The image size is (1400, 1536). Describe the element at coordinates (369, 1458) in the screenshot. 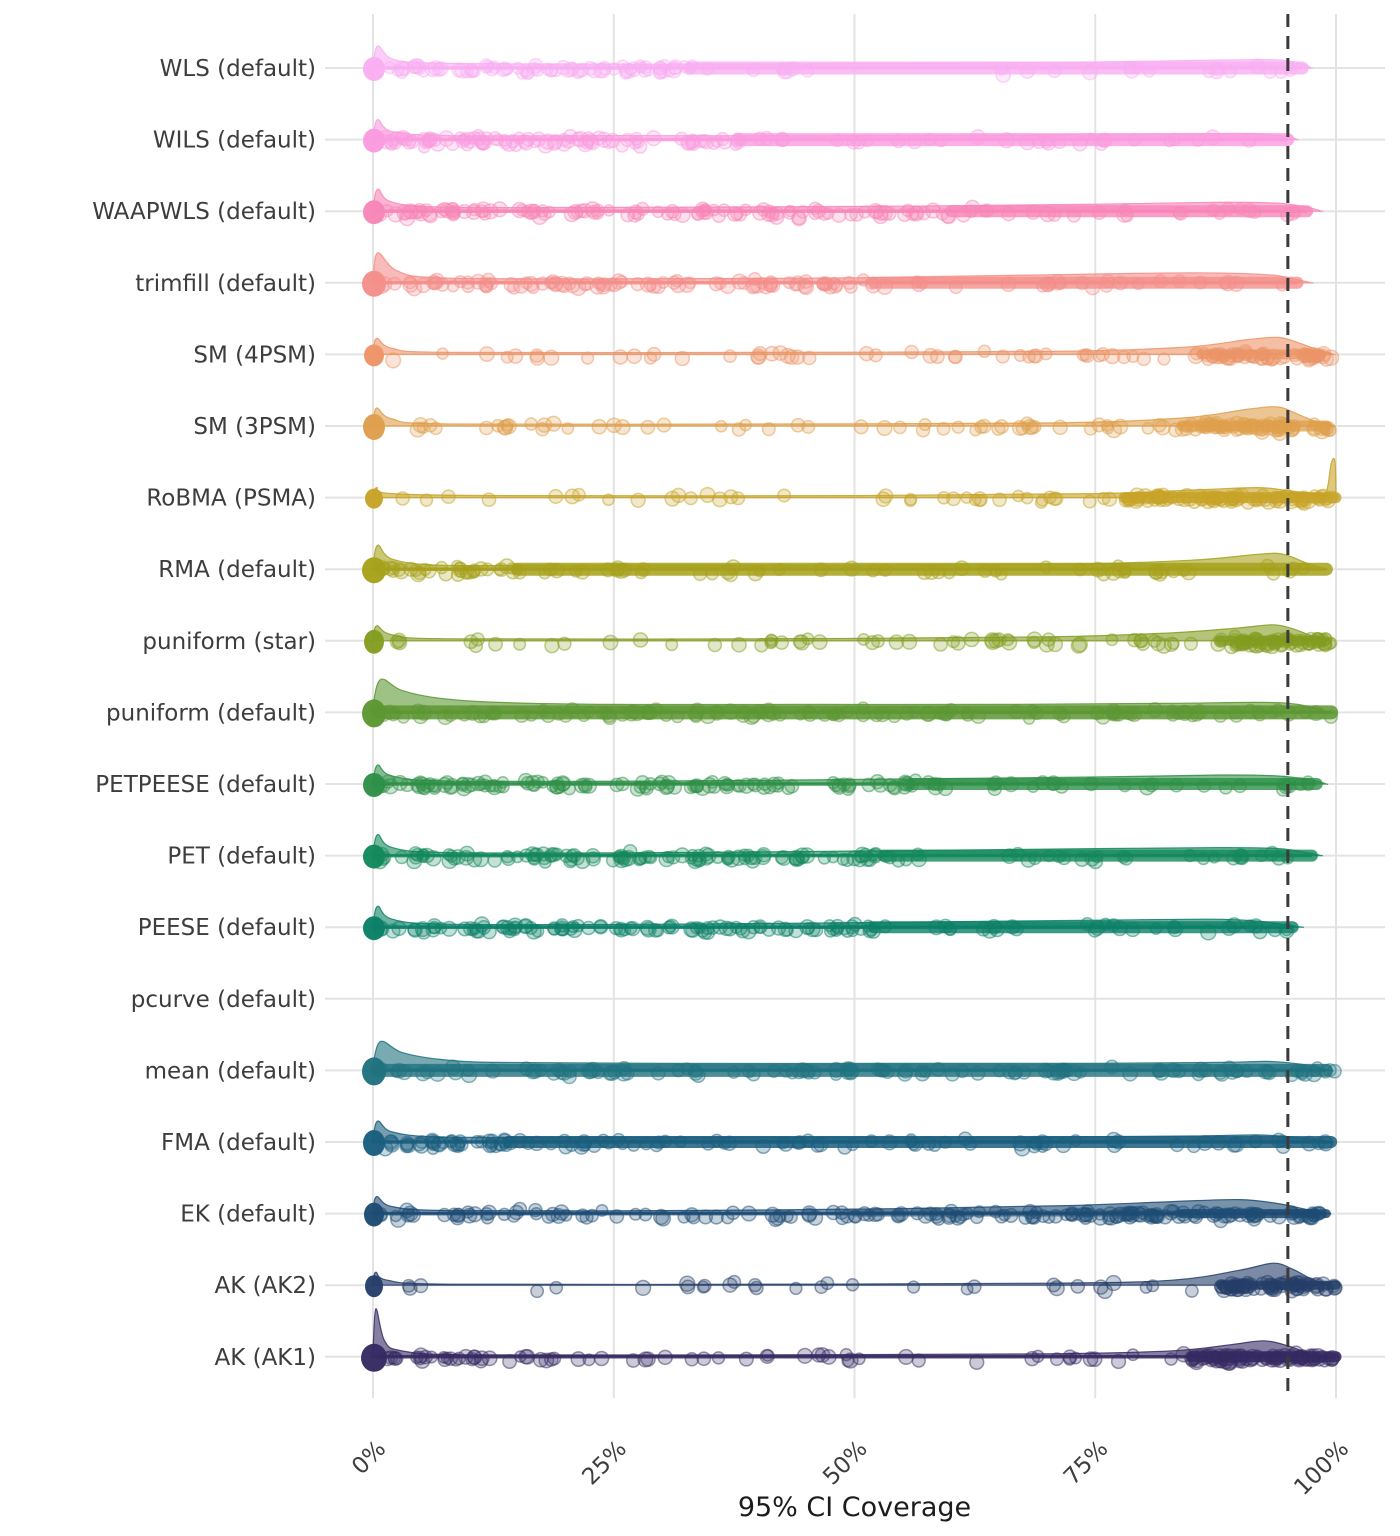

I see `x-tick-label: 0%` at that location.